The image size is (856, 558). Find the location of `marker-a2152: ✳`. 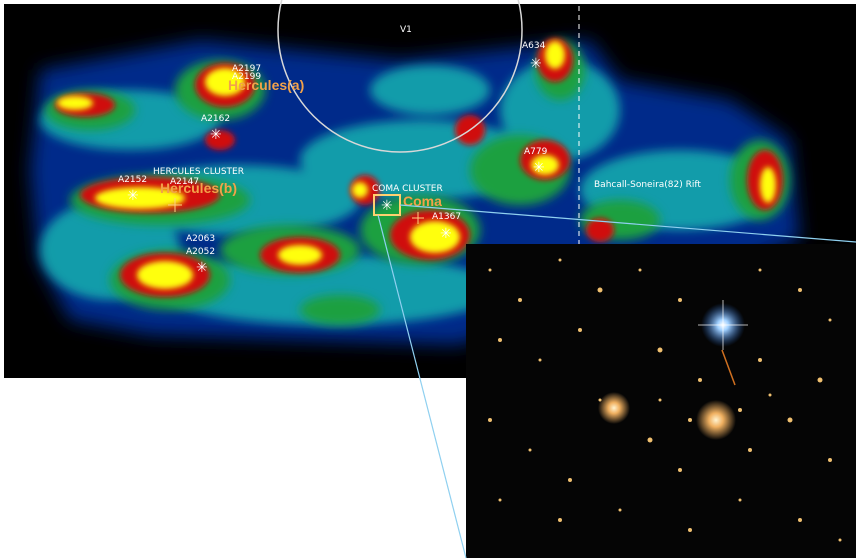

marker-a2152: ✳ is located at coordinates (133, 196).